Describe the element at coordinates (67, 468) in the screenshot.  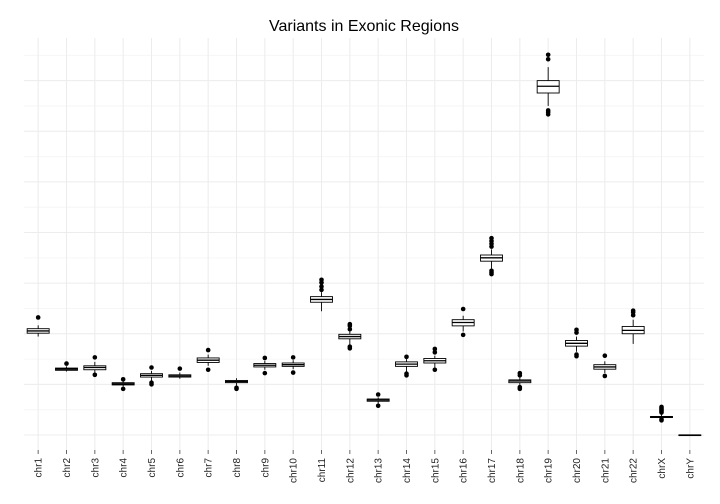
I see `x-tick-label-chr2: chr2` at that location.